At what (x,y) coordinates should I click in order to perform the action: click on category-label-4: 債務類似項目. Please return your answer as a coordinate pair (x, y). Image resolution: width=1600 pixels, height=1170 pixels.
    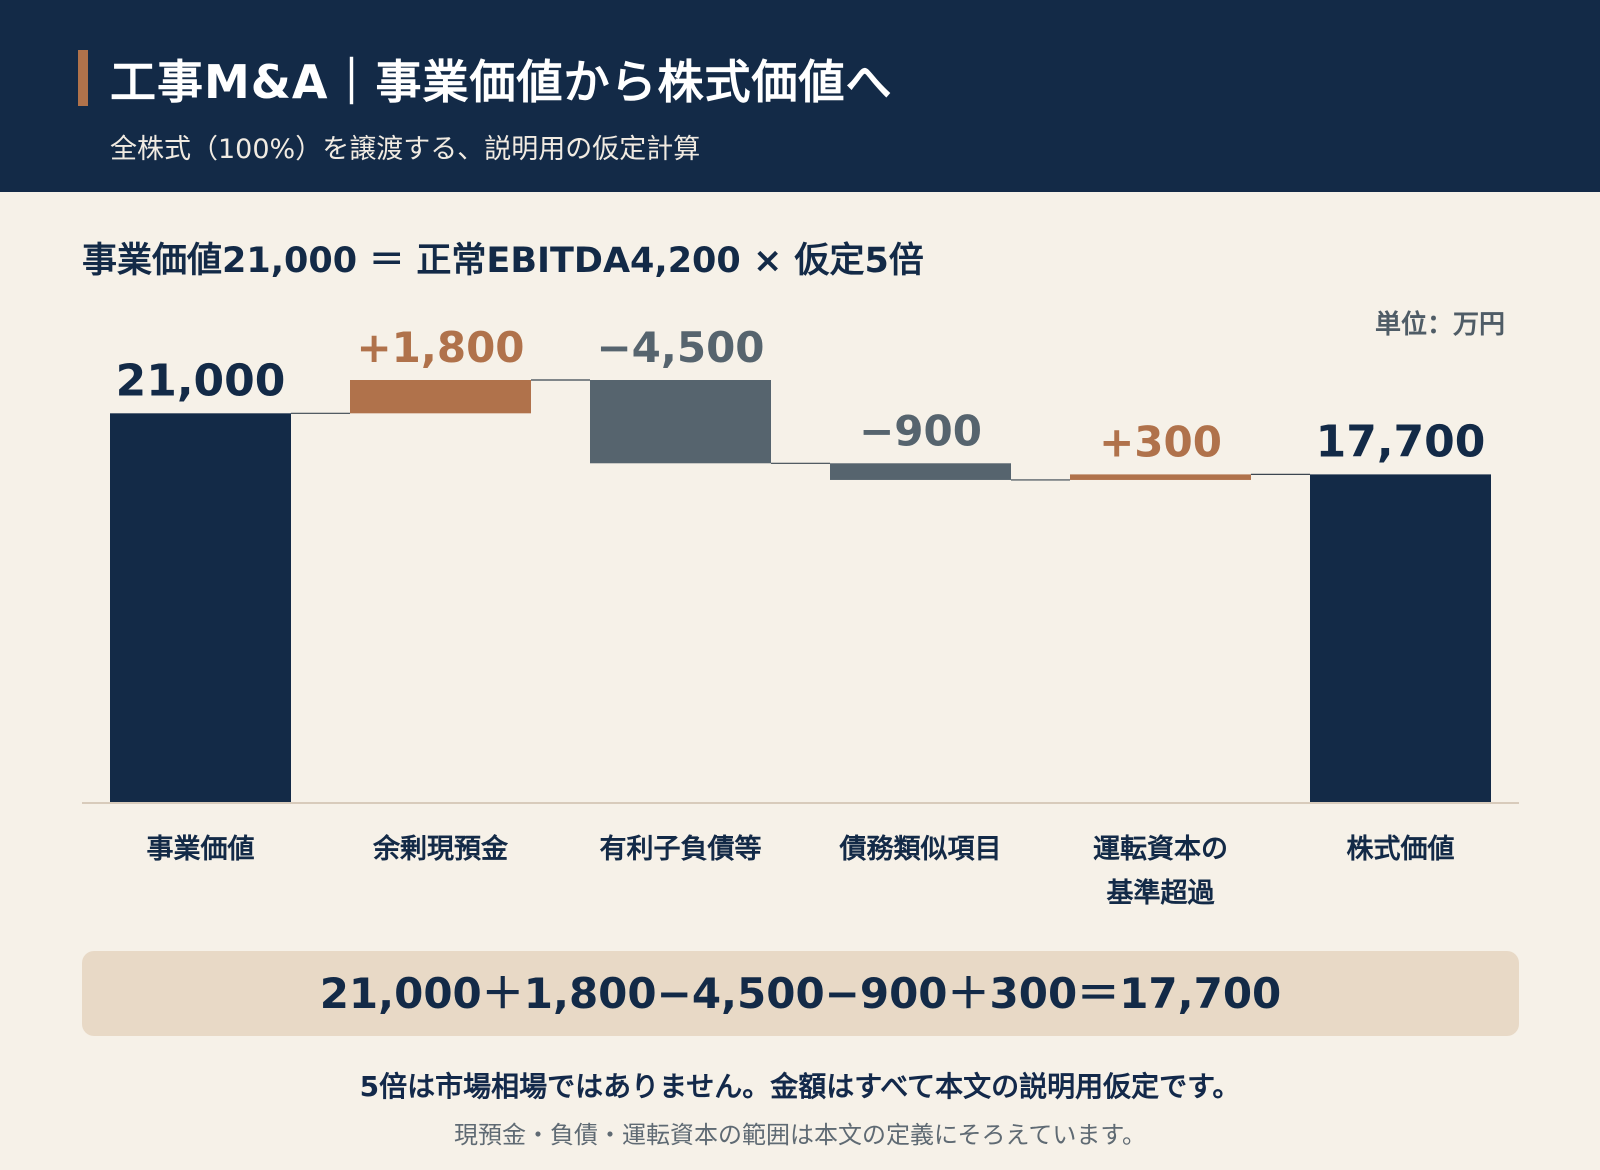
    Looking at the image, I should click on (920, 849).